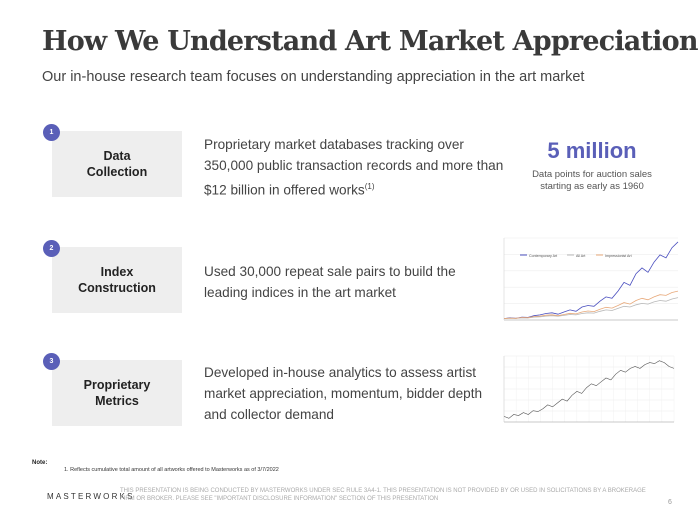 This screenshot has height=525, width=700. What do you see at coordinates (543, 256) in the screenshot?
I see `legend-label: Contemporary Art` at bounding box center [543, 256].